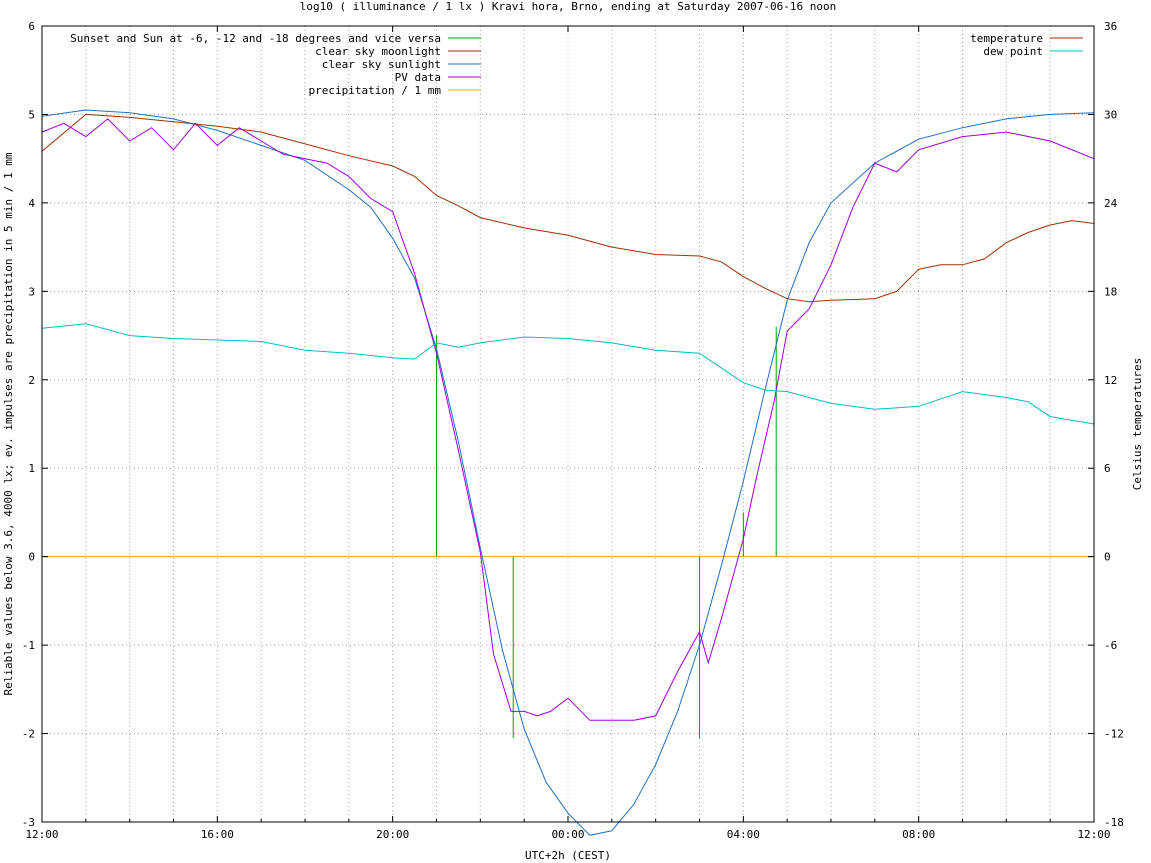 The width and height of the screenshot is (1151, 863). What do you see at coordinates (28, 645) in the screenshot?
I see `y-tick-label: -1` at bounding box center [28, 645].